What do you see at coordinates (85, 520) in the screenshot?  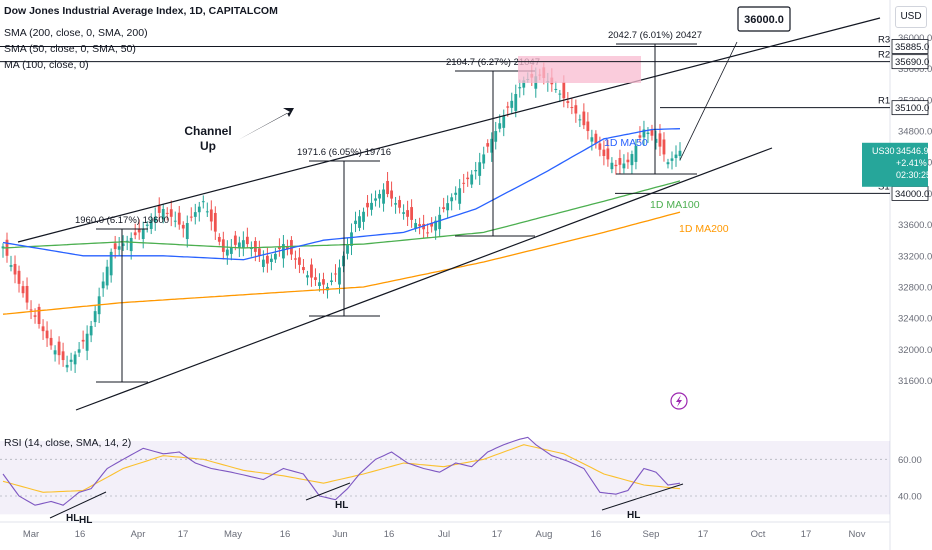 I see `hl-label: HL` at bounding box center [85, 520].